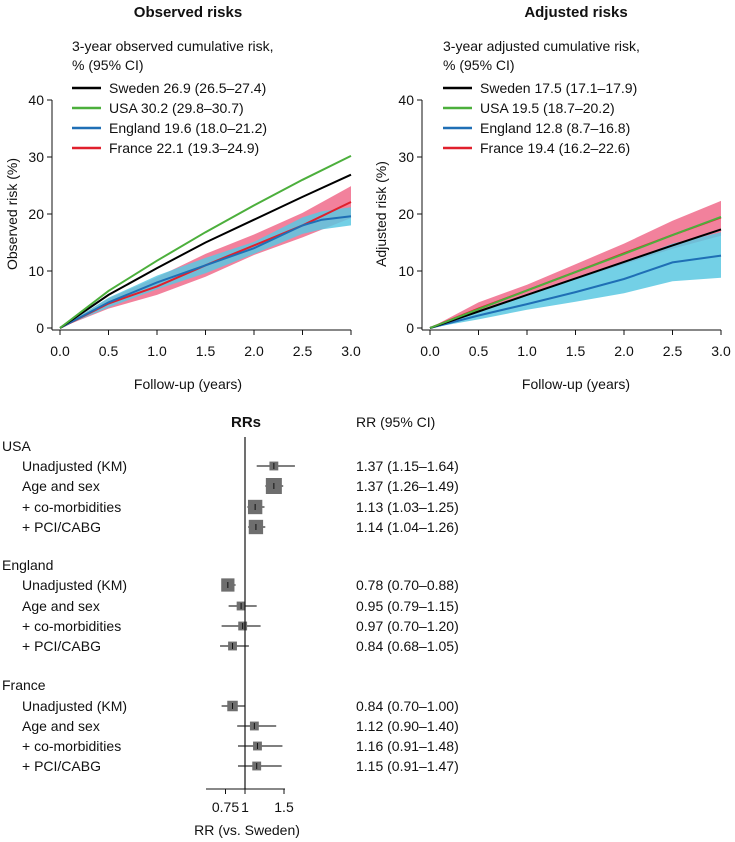  Describe the element at coordinates (407, 726) in the screenshot. I see `forest-ci-text: 1.12 (0.90–1.40)` at that location.